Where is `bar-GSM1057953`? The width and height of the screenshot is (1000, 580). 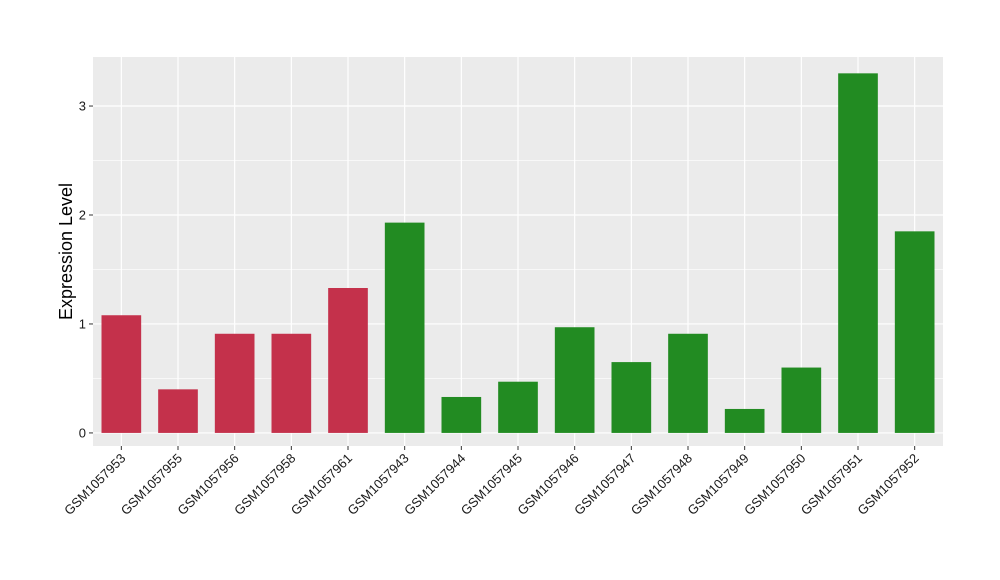
bar-GSM1057953 is located at coordinates (121, 374).